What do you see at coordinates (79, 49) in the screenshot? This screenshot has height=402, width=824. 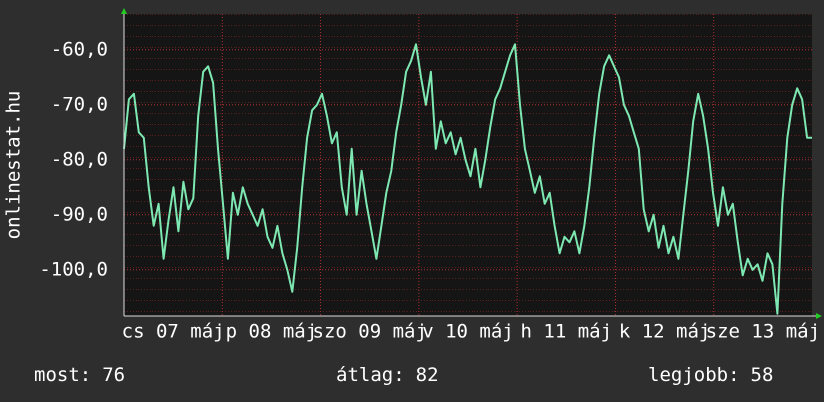 I see `y-tick-label: -60,0` at bounding box center [79, 49].